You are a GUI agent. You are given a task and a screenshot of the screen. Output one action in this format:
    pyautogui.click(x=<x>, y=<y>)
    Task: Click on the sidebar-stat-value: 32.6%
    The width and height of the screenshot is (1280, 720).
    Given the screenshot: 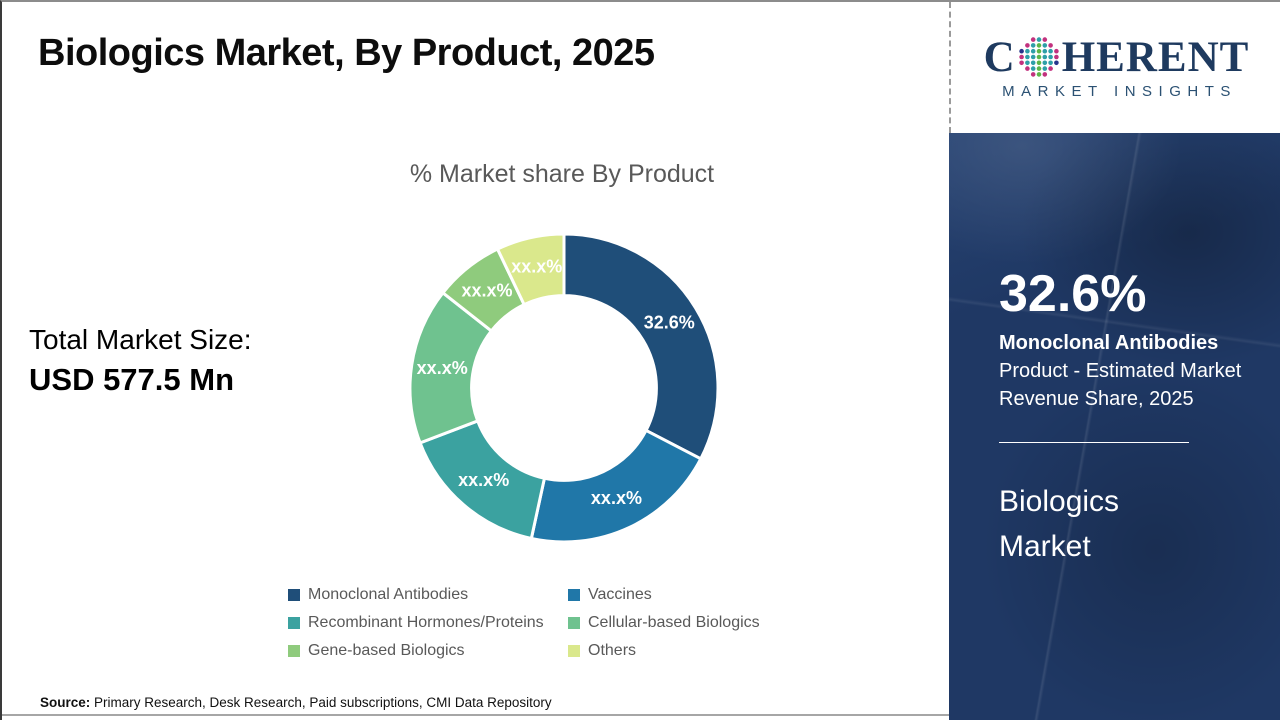 What is the action you would take?
    pyautogui.click(x=1073, y=294)
    